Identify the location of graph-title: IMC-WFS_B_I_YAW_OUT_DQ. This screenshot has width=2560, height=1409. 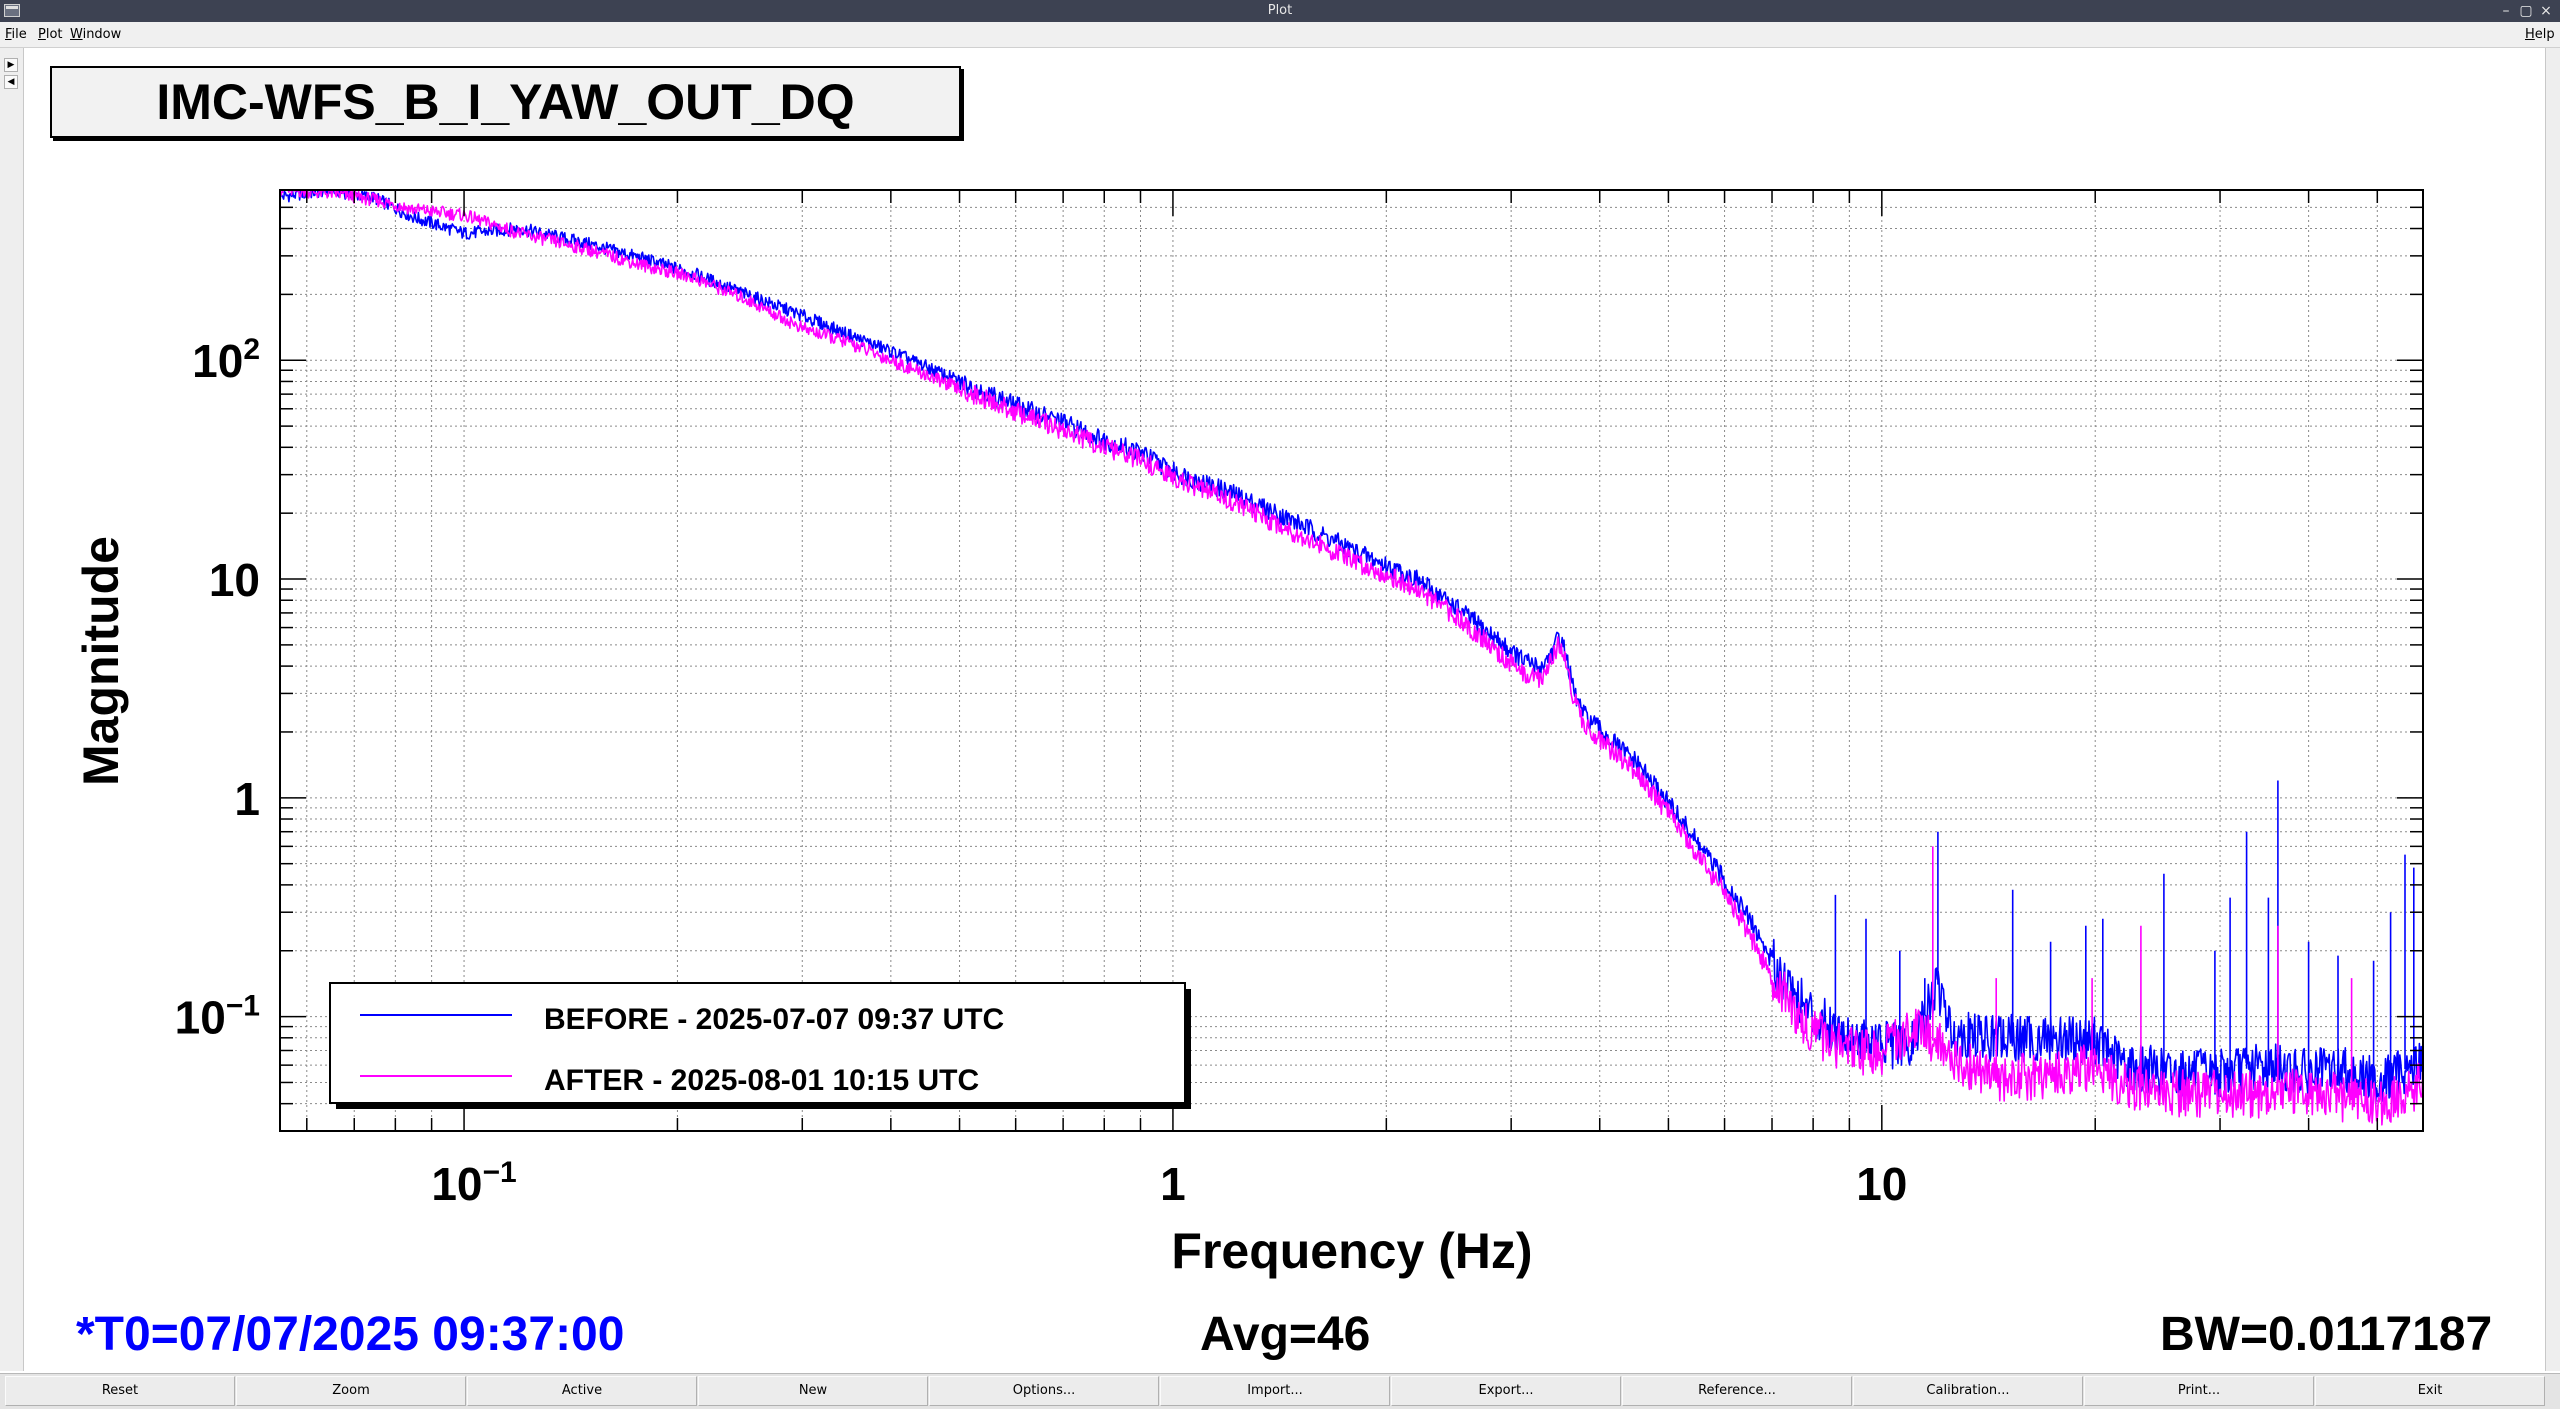
(505, 102).